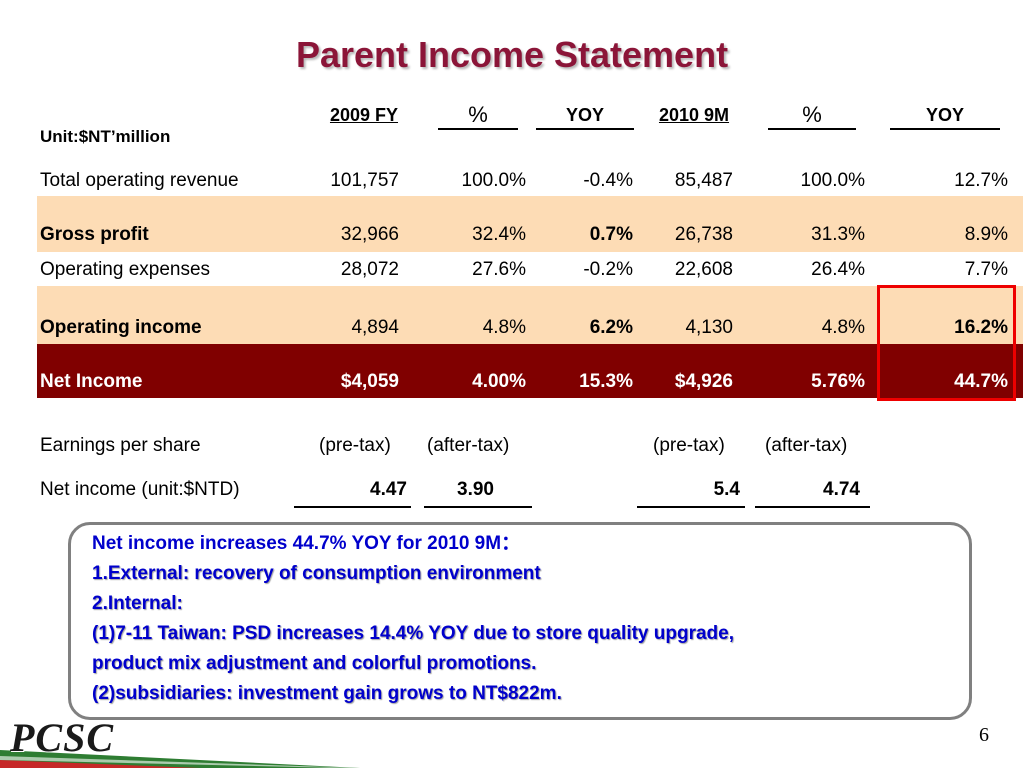 The width and height of the screenshot is (1024, 768). Describe the element at coordinates (91, 381) in the screenshot. I see `row-label: Net Income` at that location.